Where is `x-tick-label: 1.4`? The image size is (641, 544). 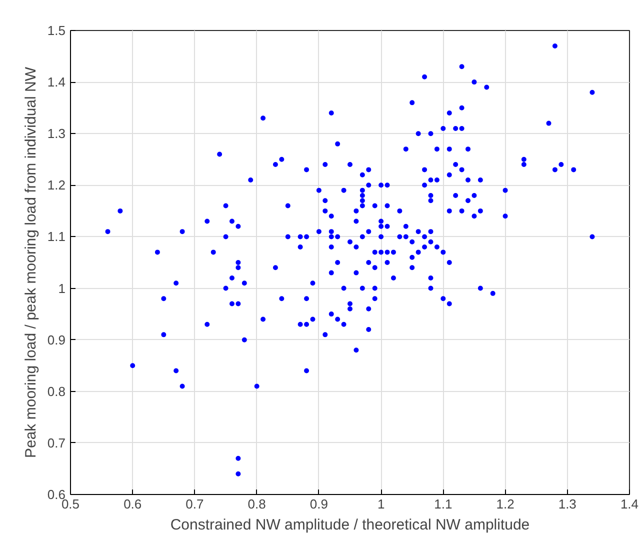
x-tick-label: 1.4 is located at coordinates (629, 504).